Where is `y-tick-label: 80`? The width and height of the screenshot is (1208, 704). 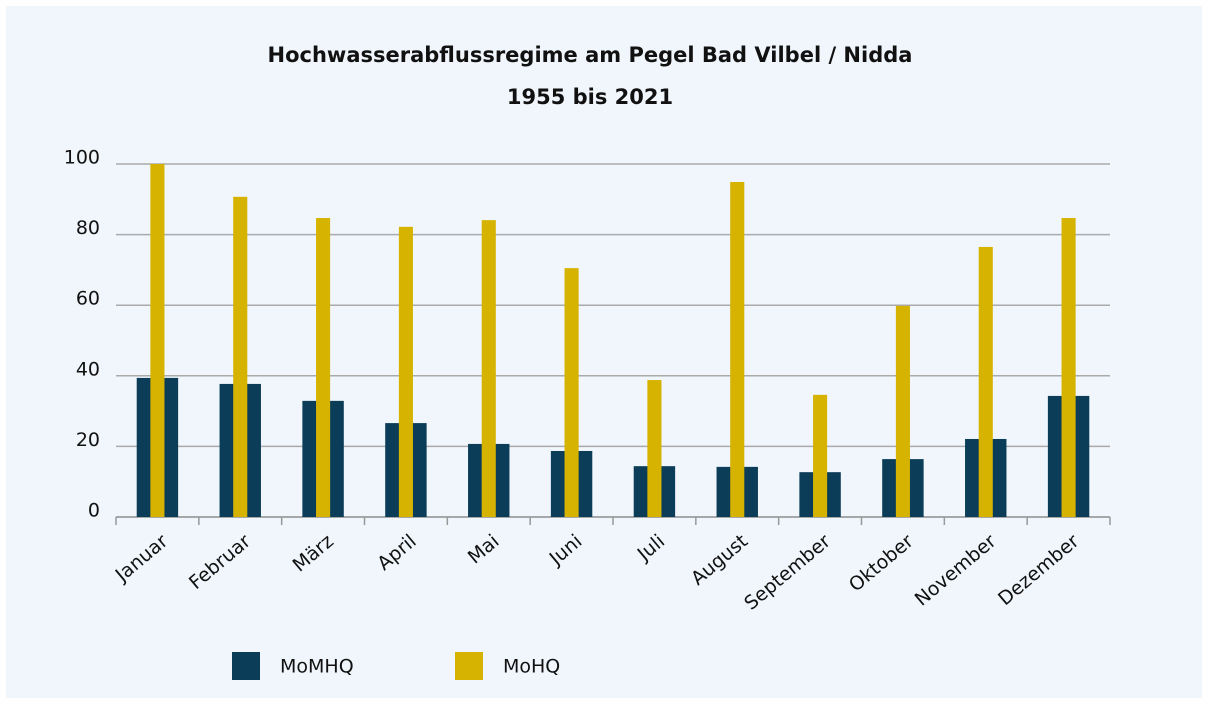 y-tick-label: 80 is located at coordinates (88, 228).